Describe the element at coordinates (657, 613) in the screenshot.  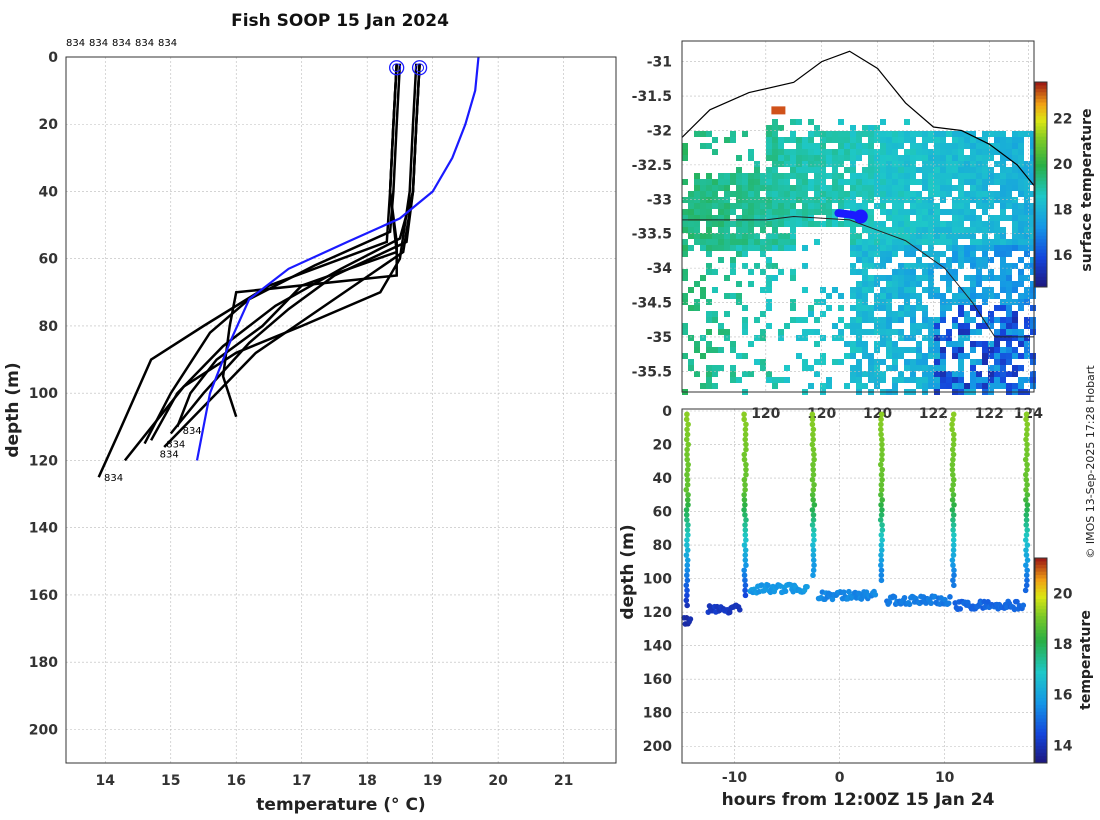
I see `depth-time-ytick-label: 120` at that location.